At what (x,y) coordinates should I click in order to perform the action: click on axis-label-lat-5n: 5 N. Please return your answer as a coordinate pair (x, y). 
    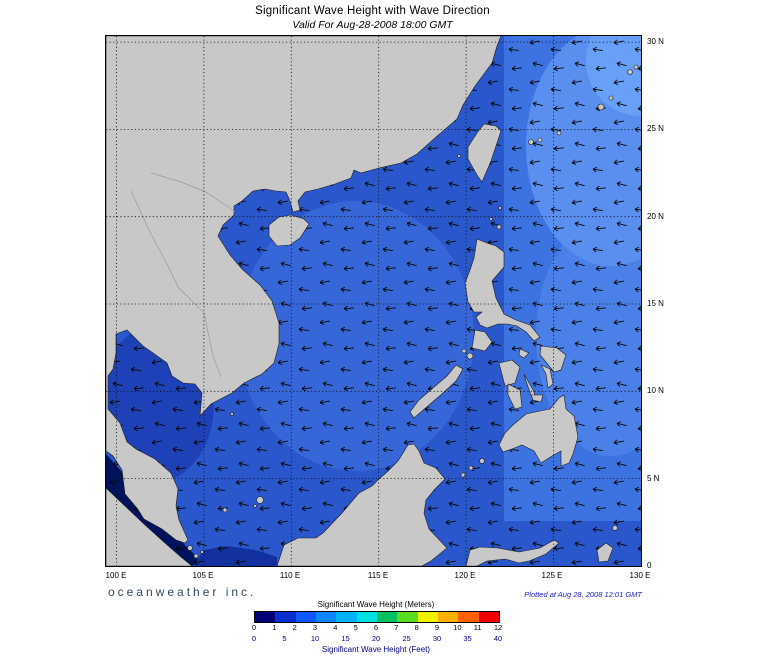
    Looking at the image, I should click on (653, 478).